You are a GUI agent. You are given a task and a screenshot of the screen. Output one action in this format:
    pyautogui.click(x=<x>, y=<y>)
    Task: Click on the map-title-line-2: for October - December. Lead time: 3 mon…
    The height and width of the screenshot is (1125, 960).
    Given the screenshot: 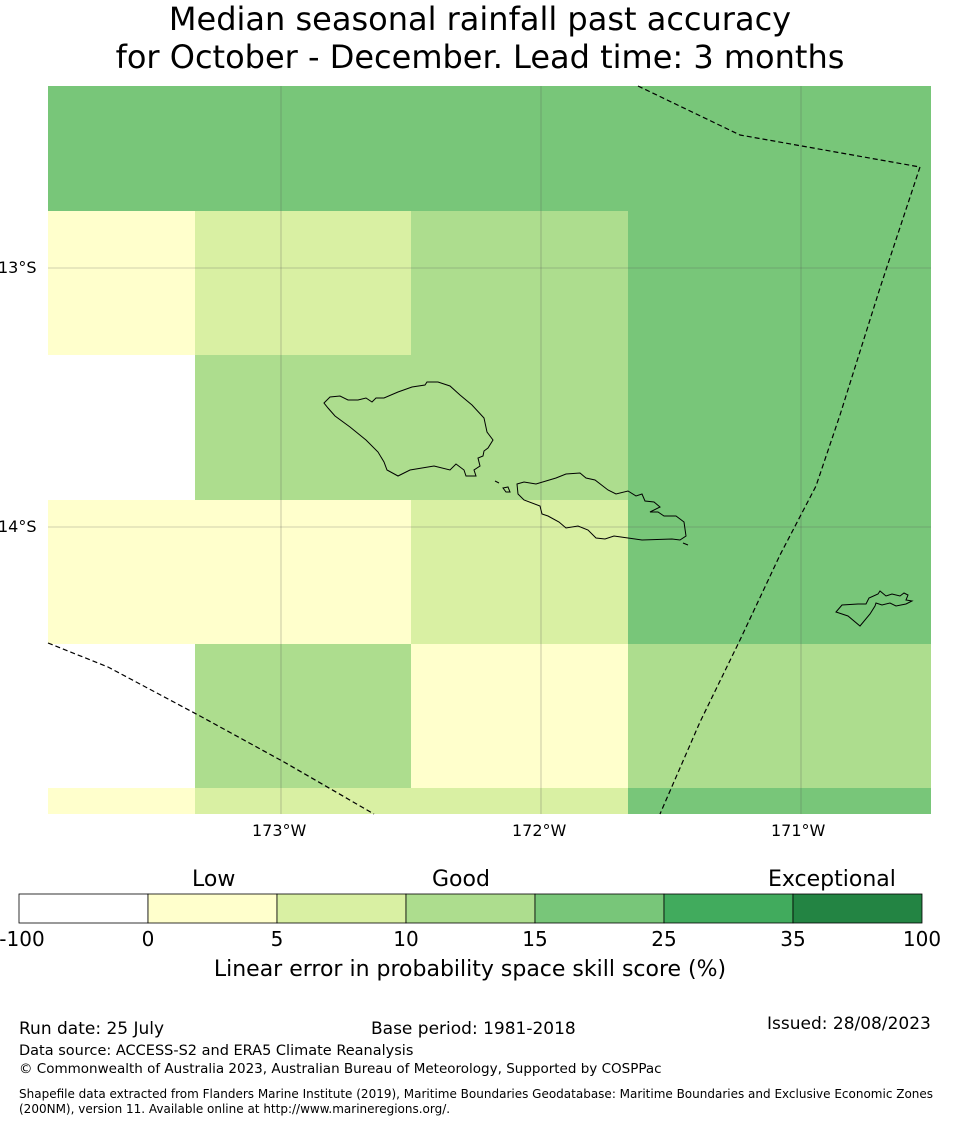 What is the action you would take?
    pyautogui.click(x=480, y=57)
    